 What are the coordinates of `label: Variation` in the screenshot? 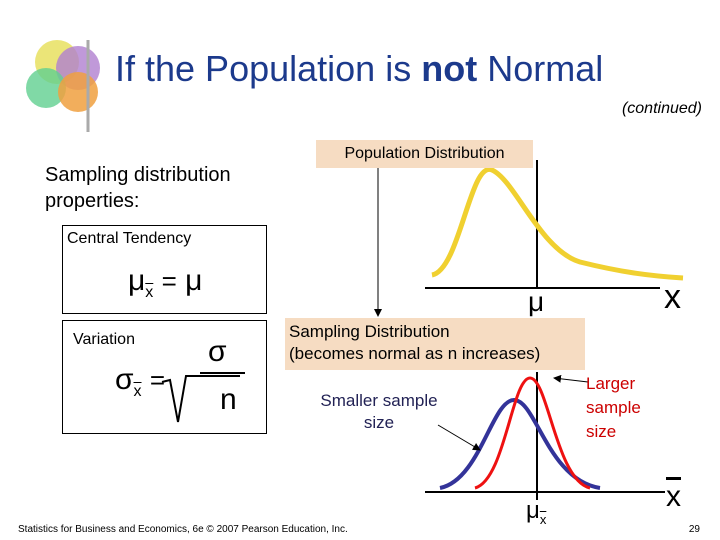 It's located at (104, 339).